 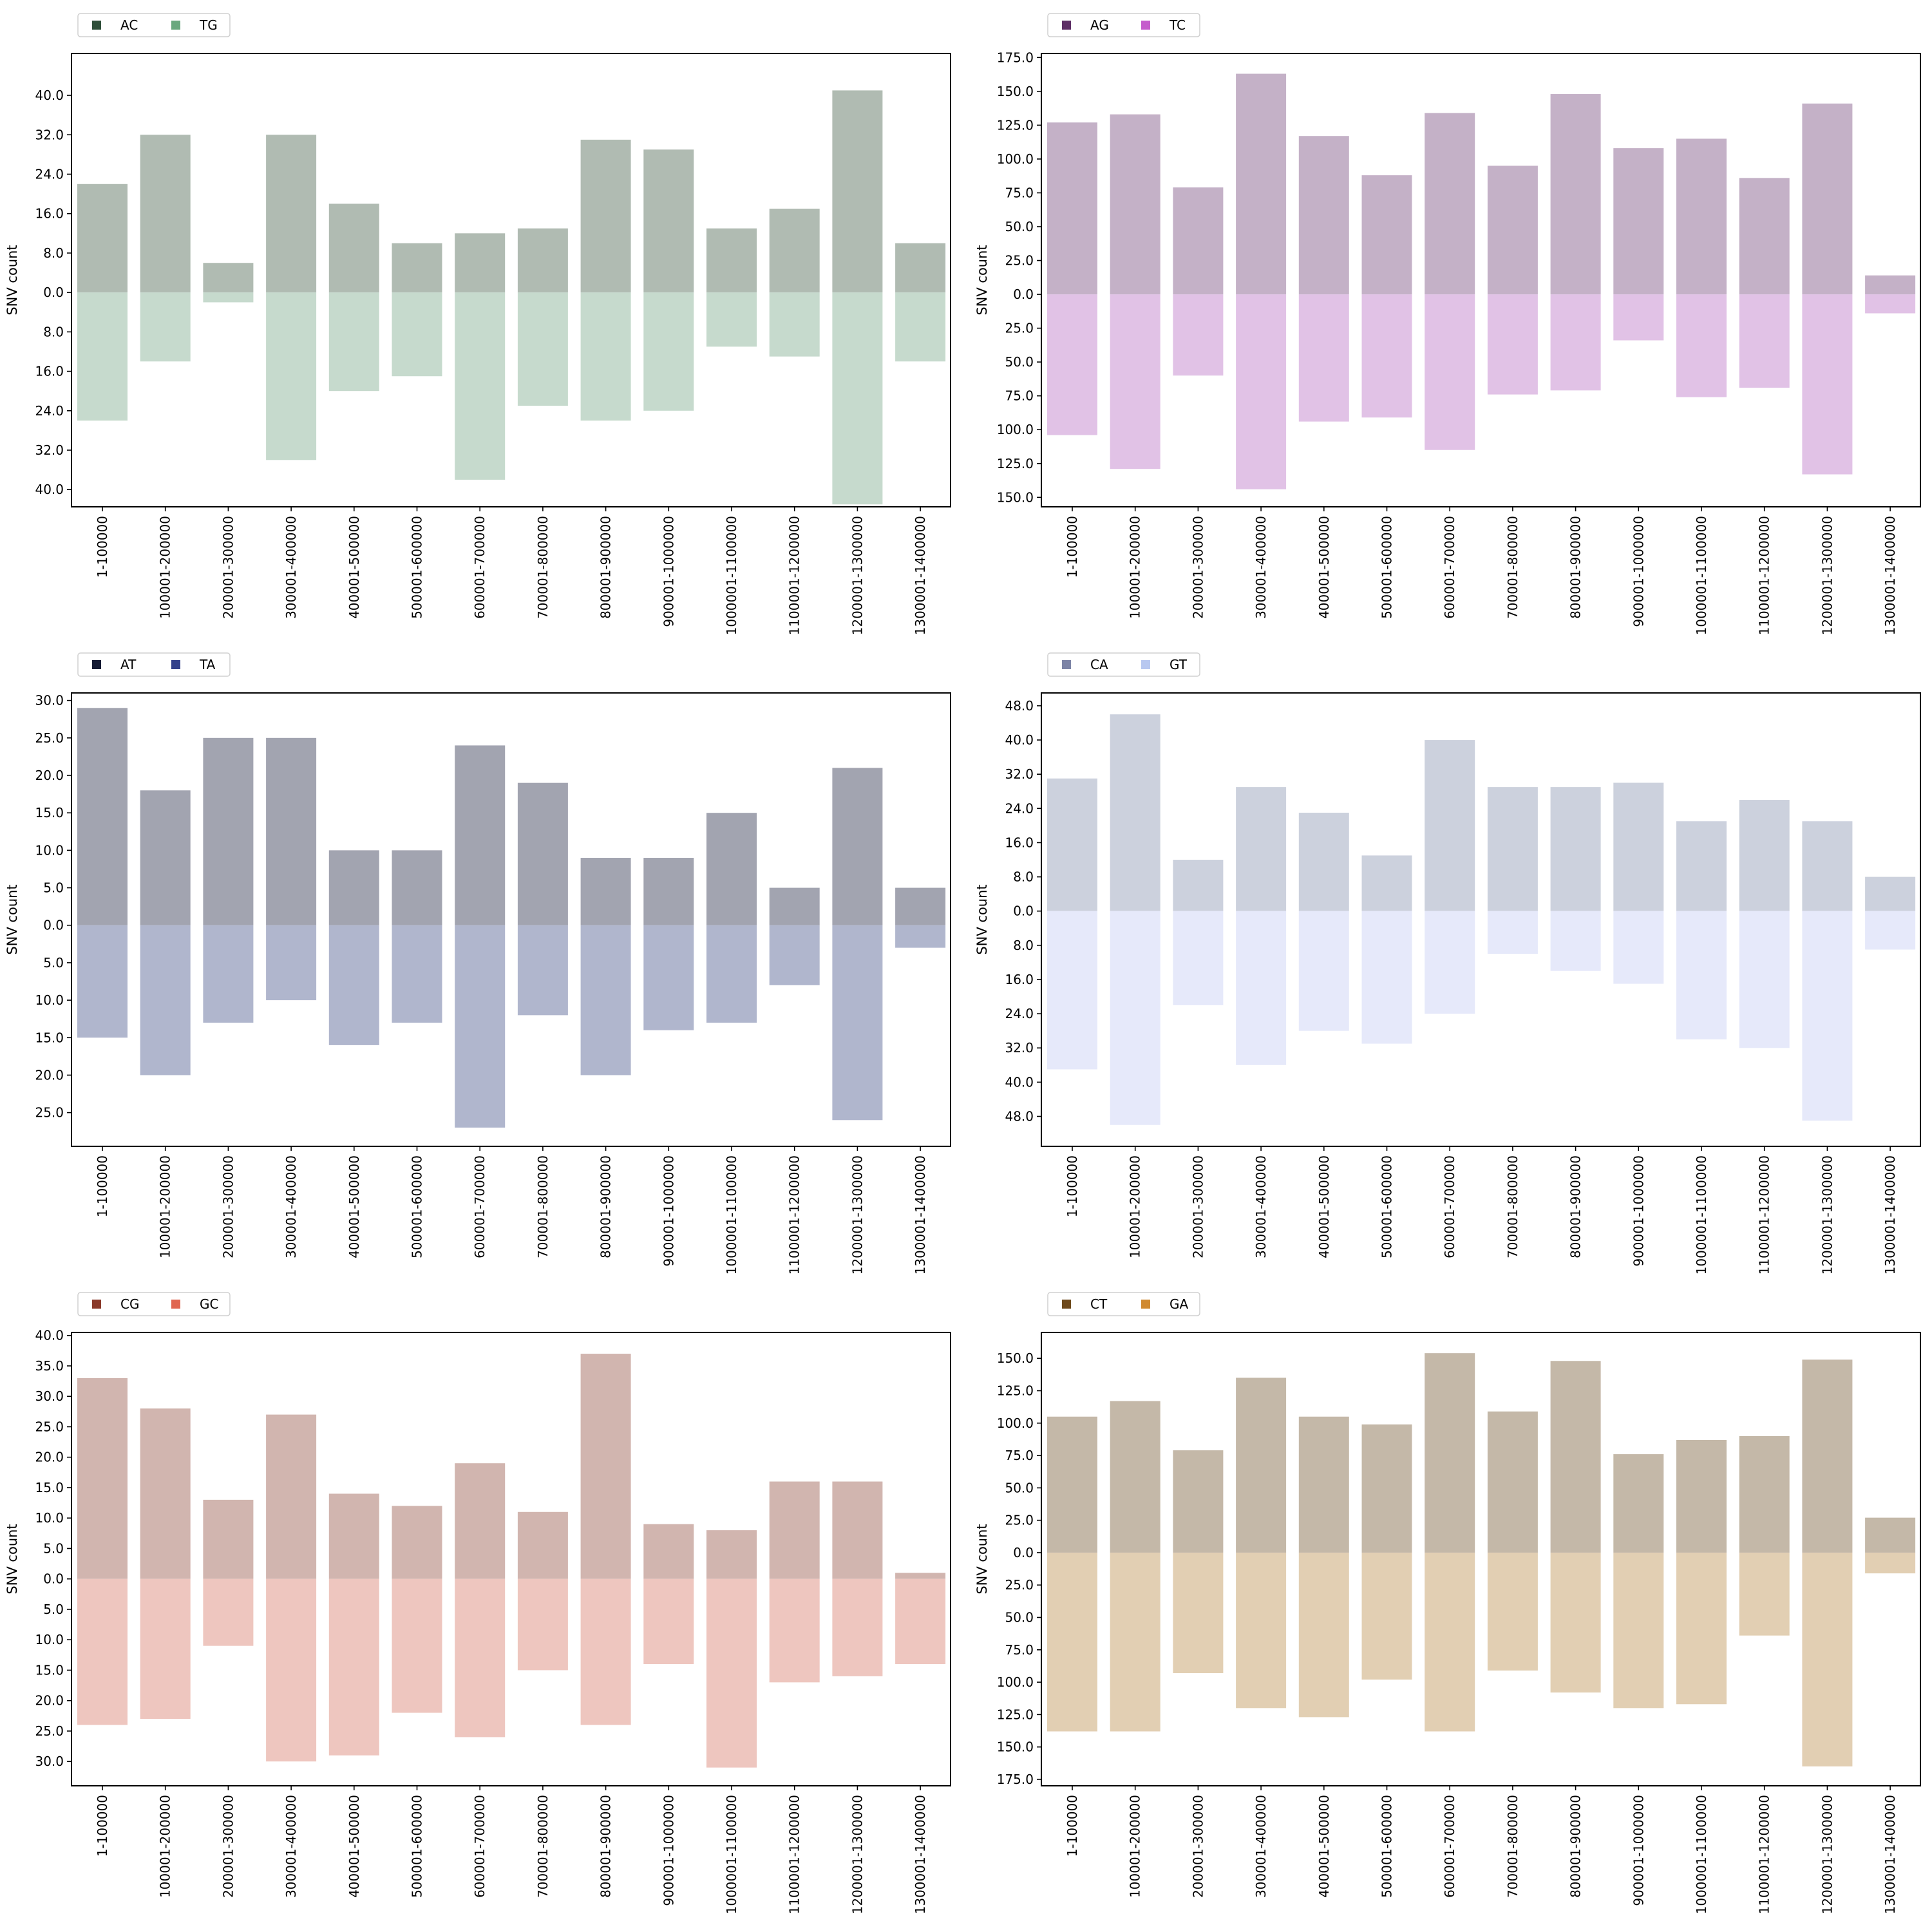 I want to click on legend-swatch-ct, so click(x=1066, y=1304).